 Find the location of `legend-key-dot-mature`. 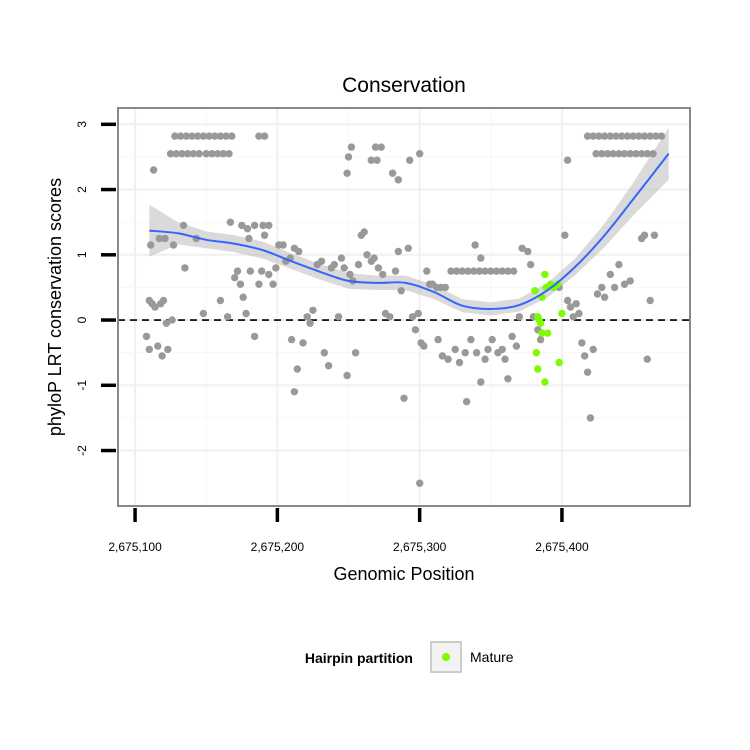

legend-key-dot-mature is located at coordinates (446, 657).